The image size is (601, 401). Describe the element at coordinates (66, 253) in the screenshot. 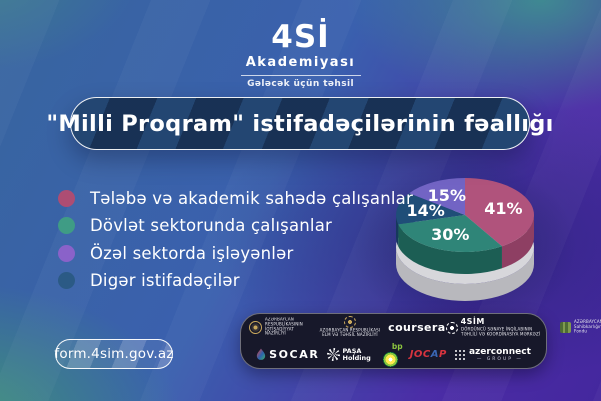

I see `legend-dot-purple` at that location.